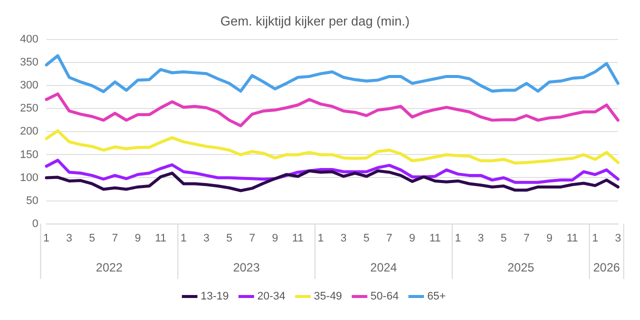 The height and width of the screenshot is (320, 640). Describe the element at coordinates (29, 178) in the screenshot. I see `y-tick-label: 100` at that location.